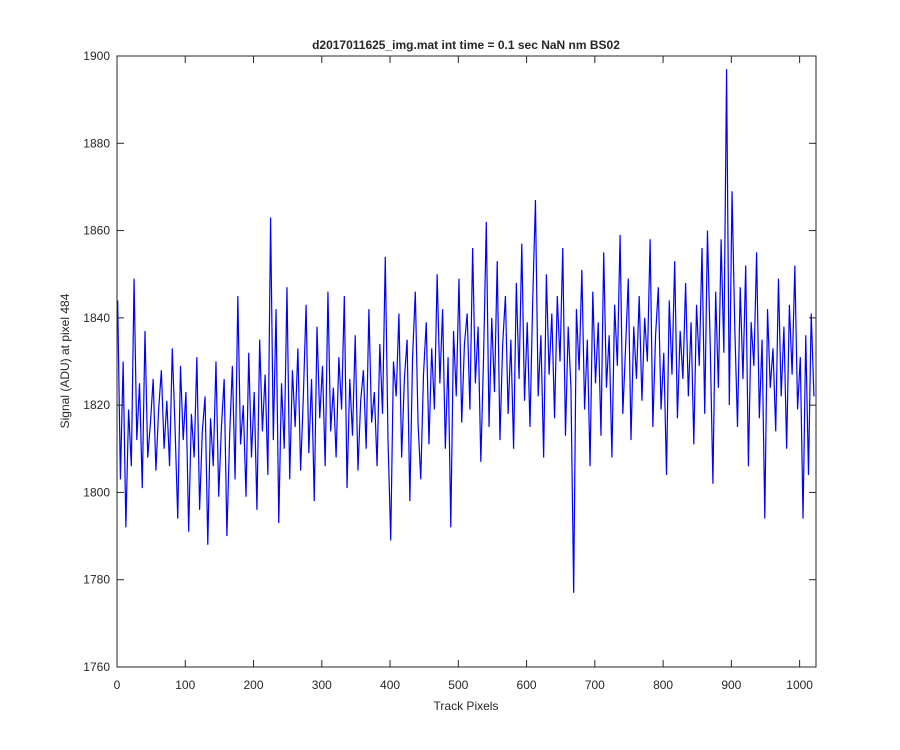 Image resolution: width=900 pixels, height=750 pixels. What do you see at coordinates (390, 685) in the screenshot?
I see `x-tick-label: 400` at bounding box center [390, 685].